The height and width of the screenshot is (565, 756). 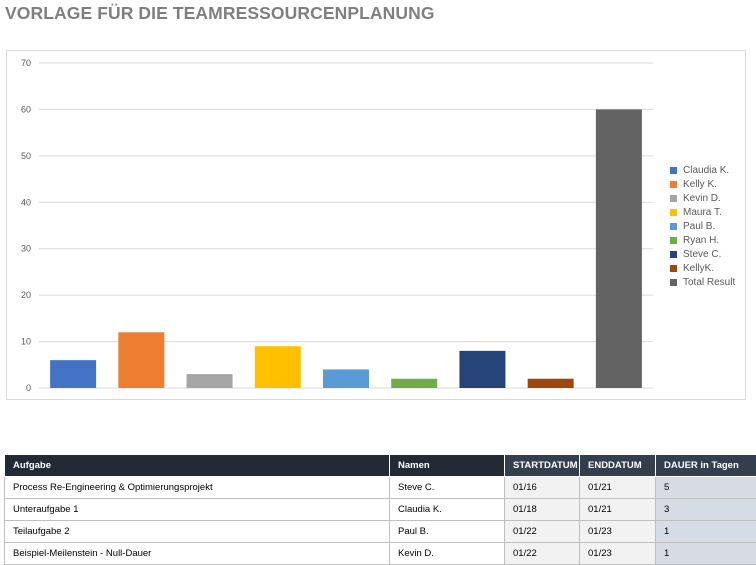 I want to click on legend-label: Kelly K., so click(x=700, y=184).